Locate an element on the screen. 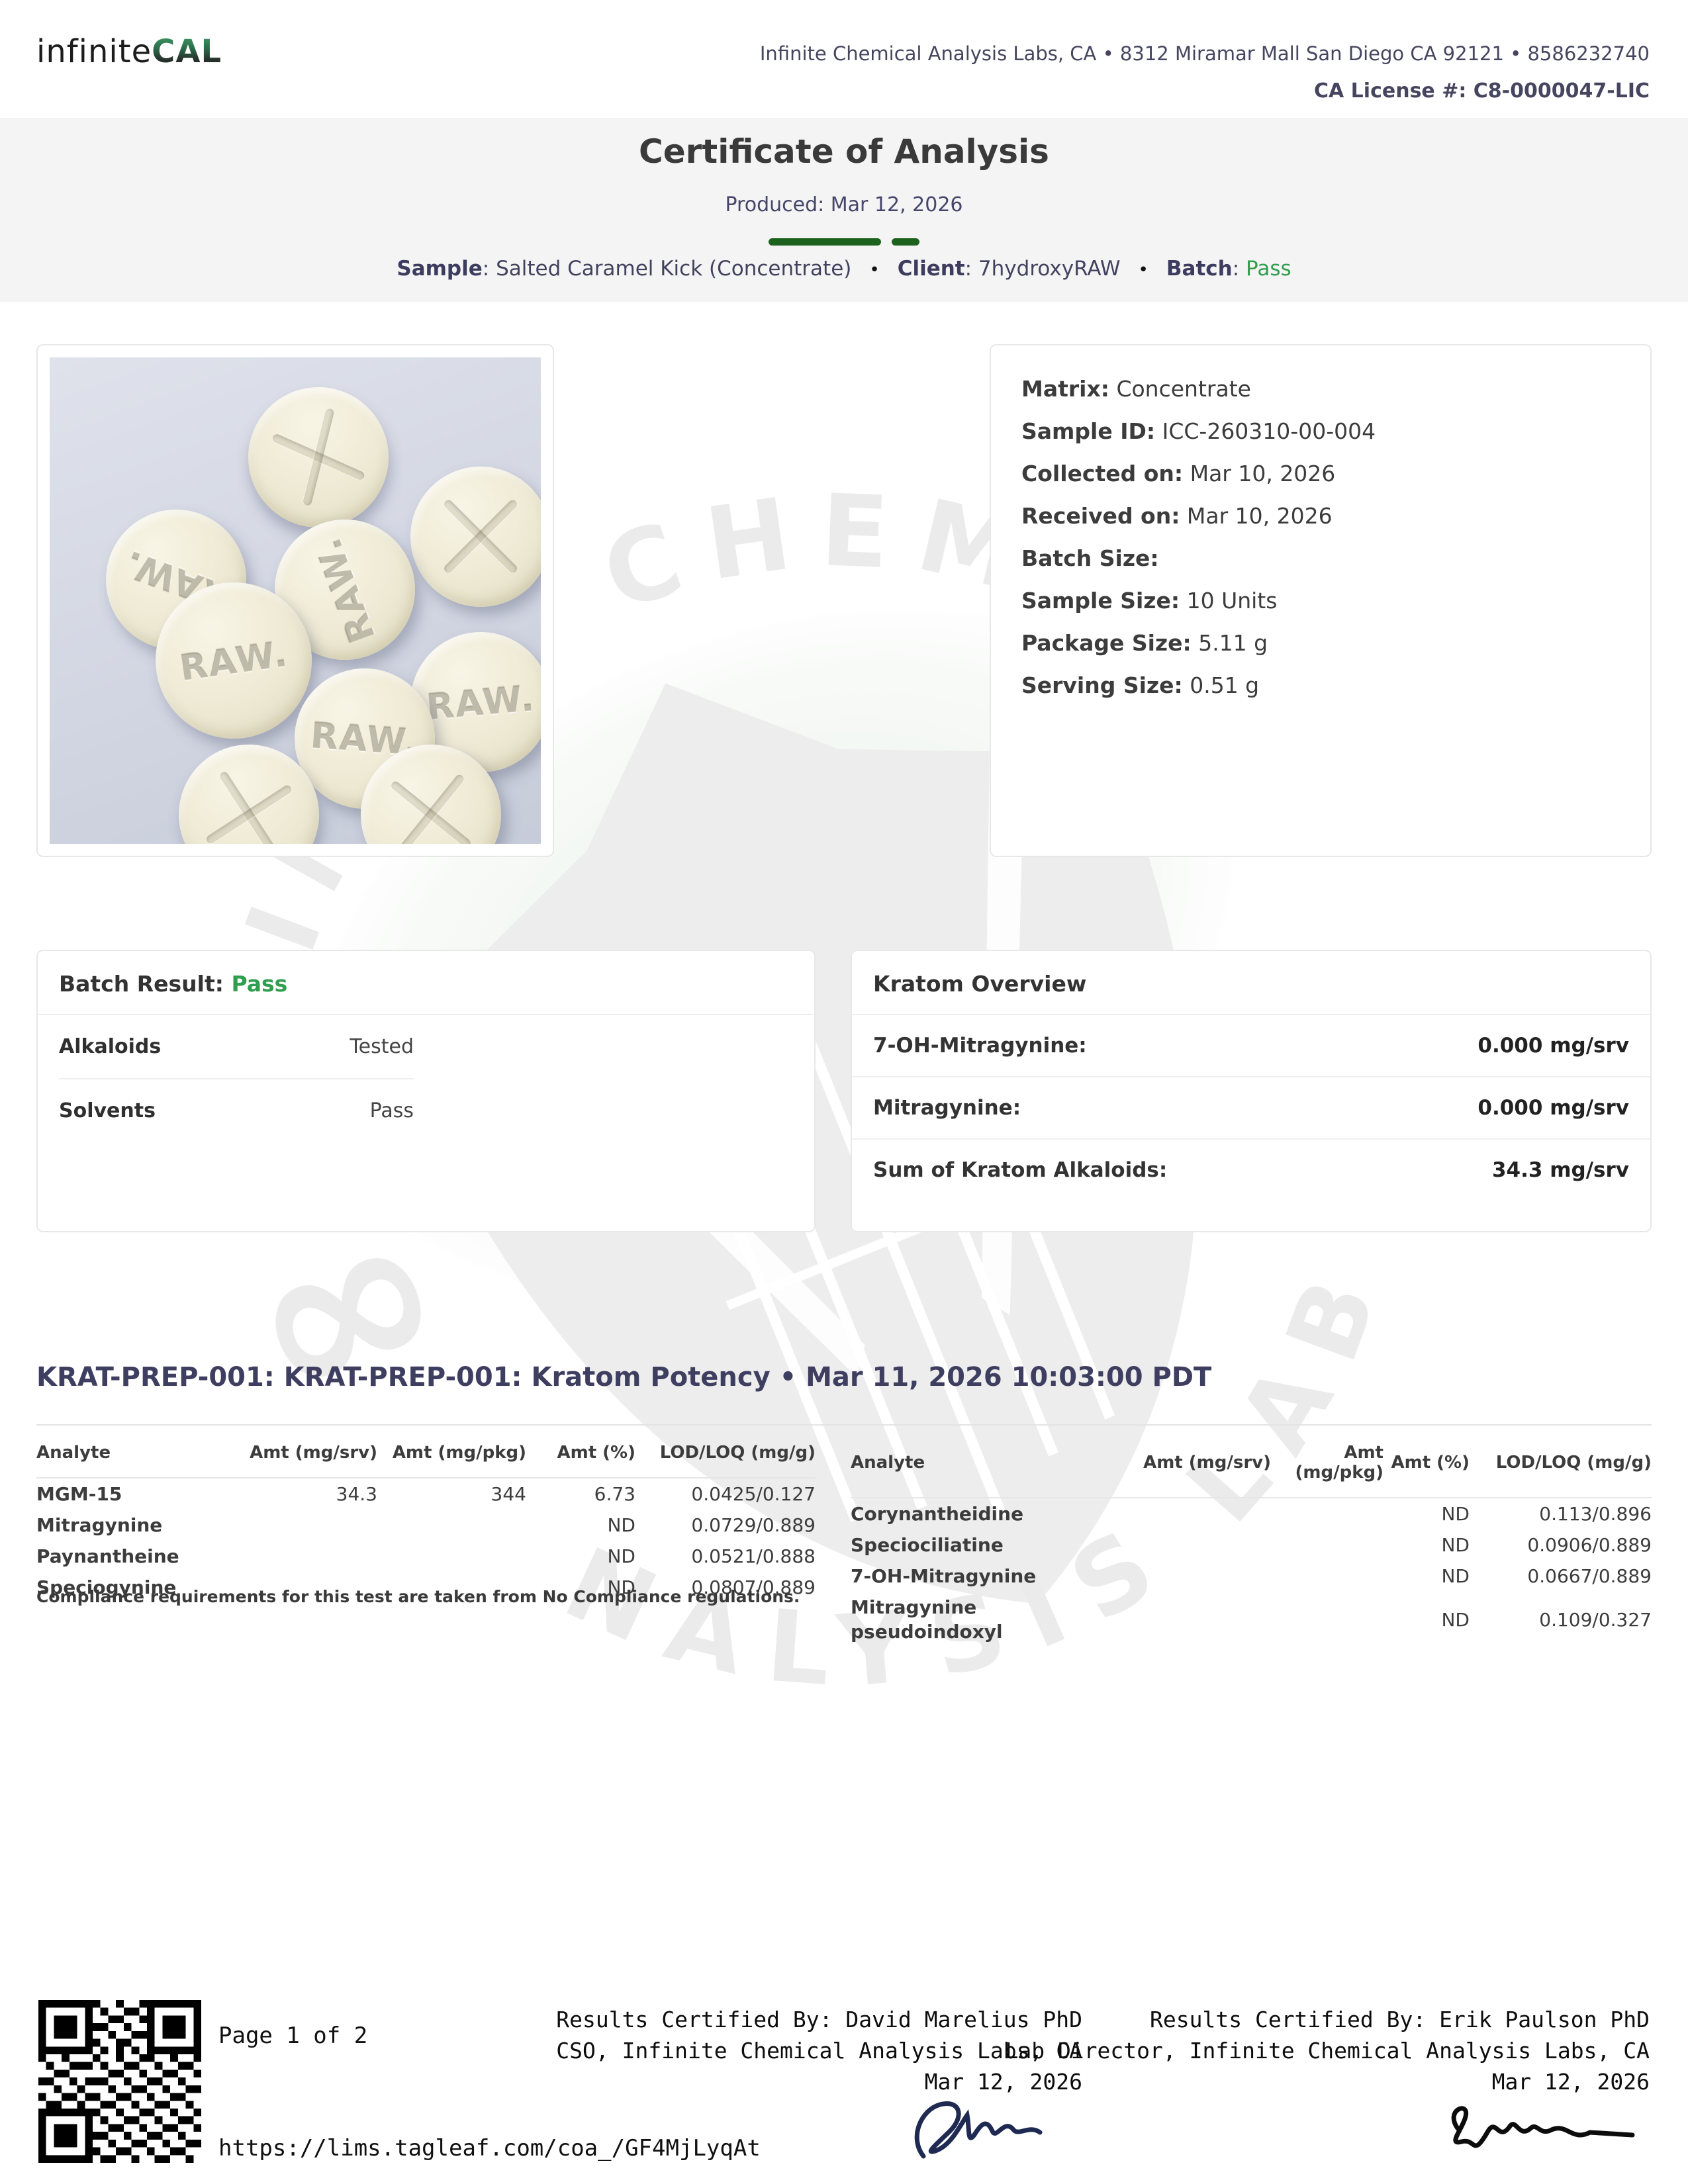 Image resolution: width=1688 pixels, height=2184 pixels. certifier-name: Results Certified By: David Marelius PhD is located at coordinates (819, 2019).